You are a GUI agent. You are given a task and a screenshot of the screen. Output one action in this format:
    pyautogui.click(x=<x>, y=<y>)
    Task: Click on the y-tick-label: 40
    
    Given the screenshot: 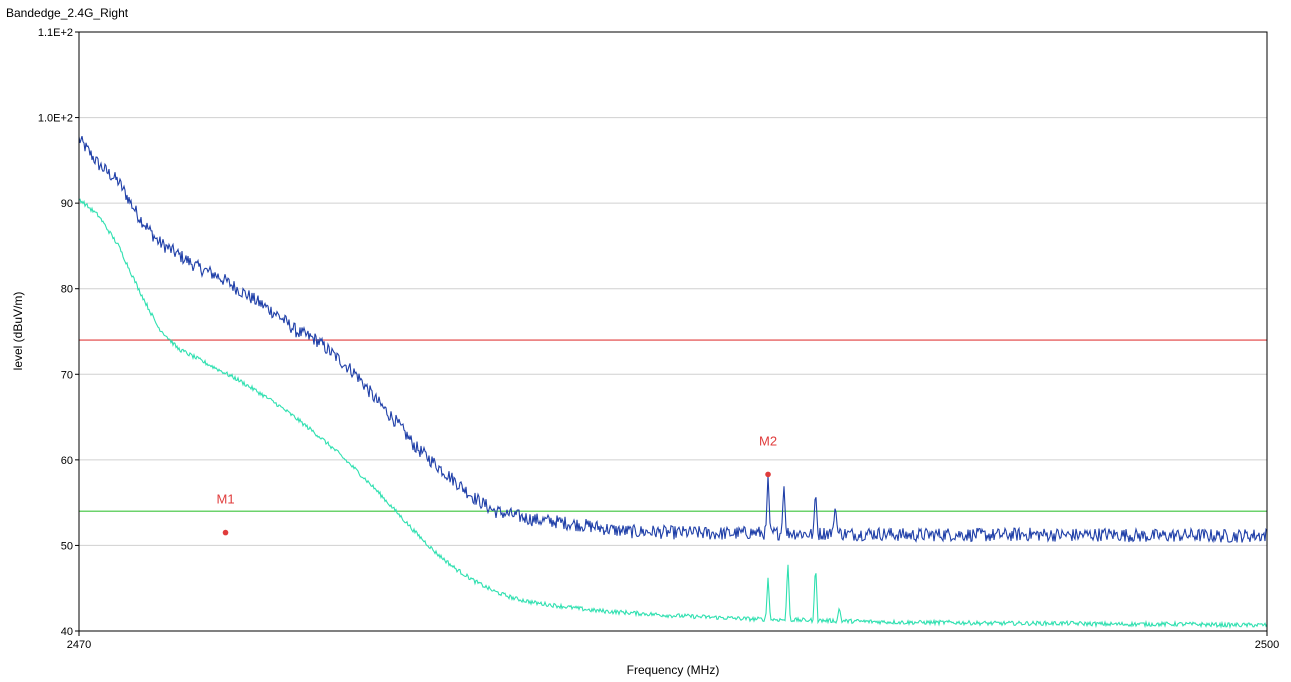 What is the action you would take?
    pyautogui.click(x=67, y=632)
    